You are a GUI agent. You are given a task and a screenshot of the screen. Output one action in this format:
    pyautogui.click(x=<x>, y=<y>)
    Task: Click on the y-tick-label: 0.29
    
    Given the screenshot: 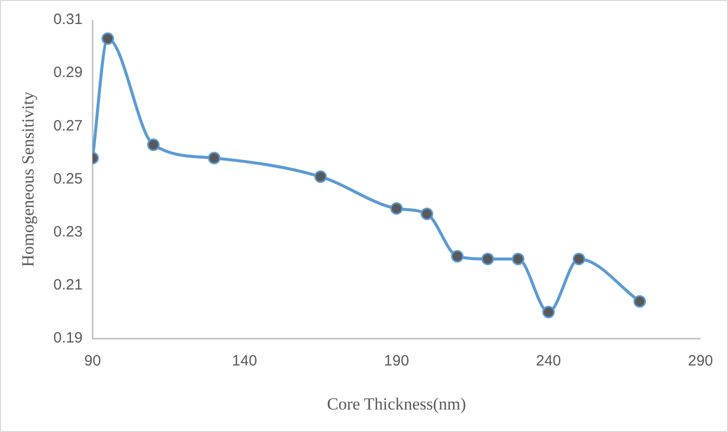 What is the action you would take?
    pyautogui.click(x=68, y=73)
    